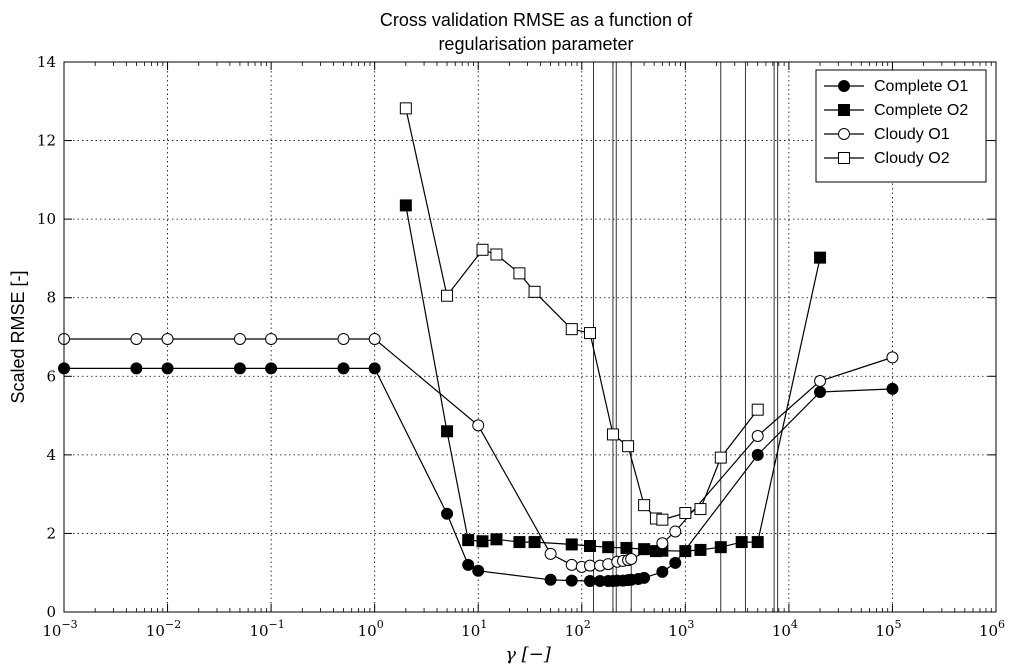  Describe the element at coordinates (888, 629) in the screenshot. I see `x-tick-label: 10⁵` at that location.